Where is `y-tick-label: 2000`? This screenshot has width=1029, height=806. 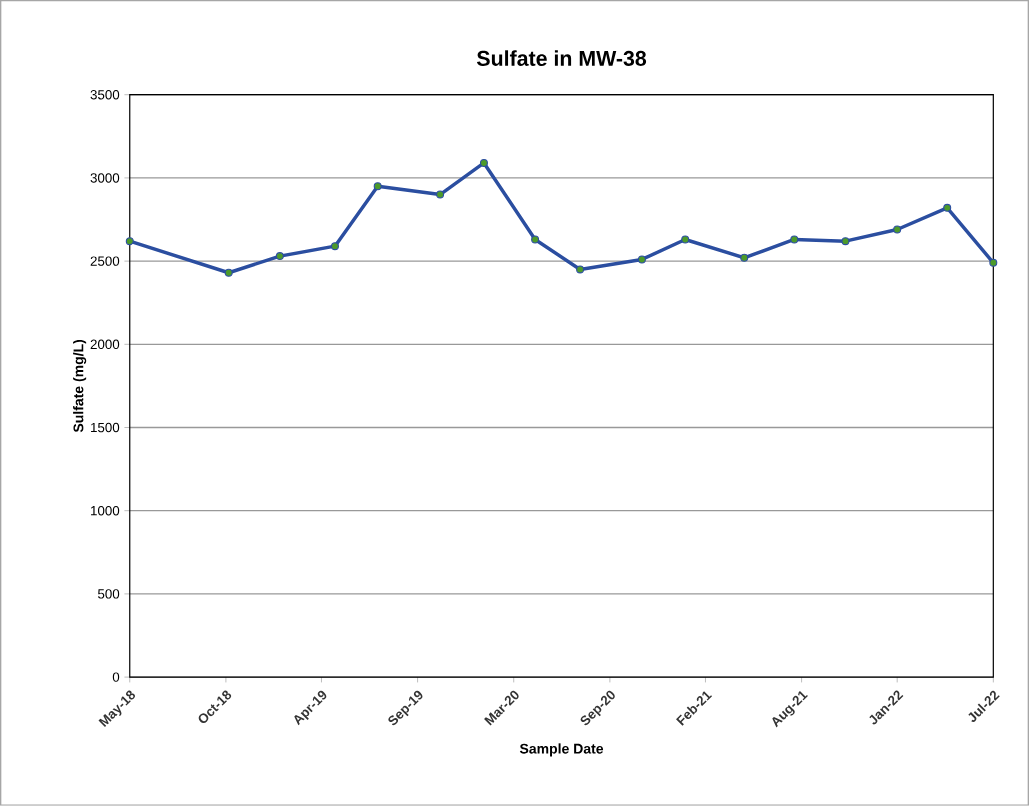 y-tick-label: 2000 is located at coordinates (105, 344).